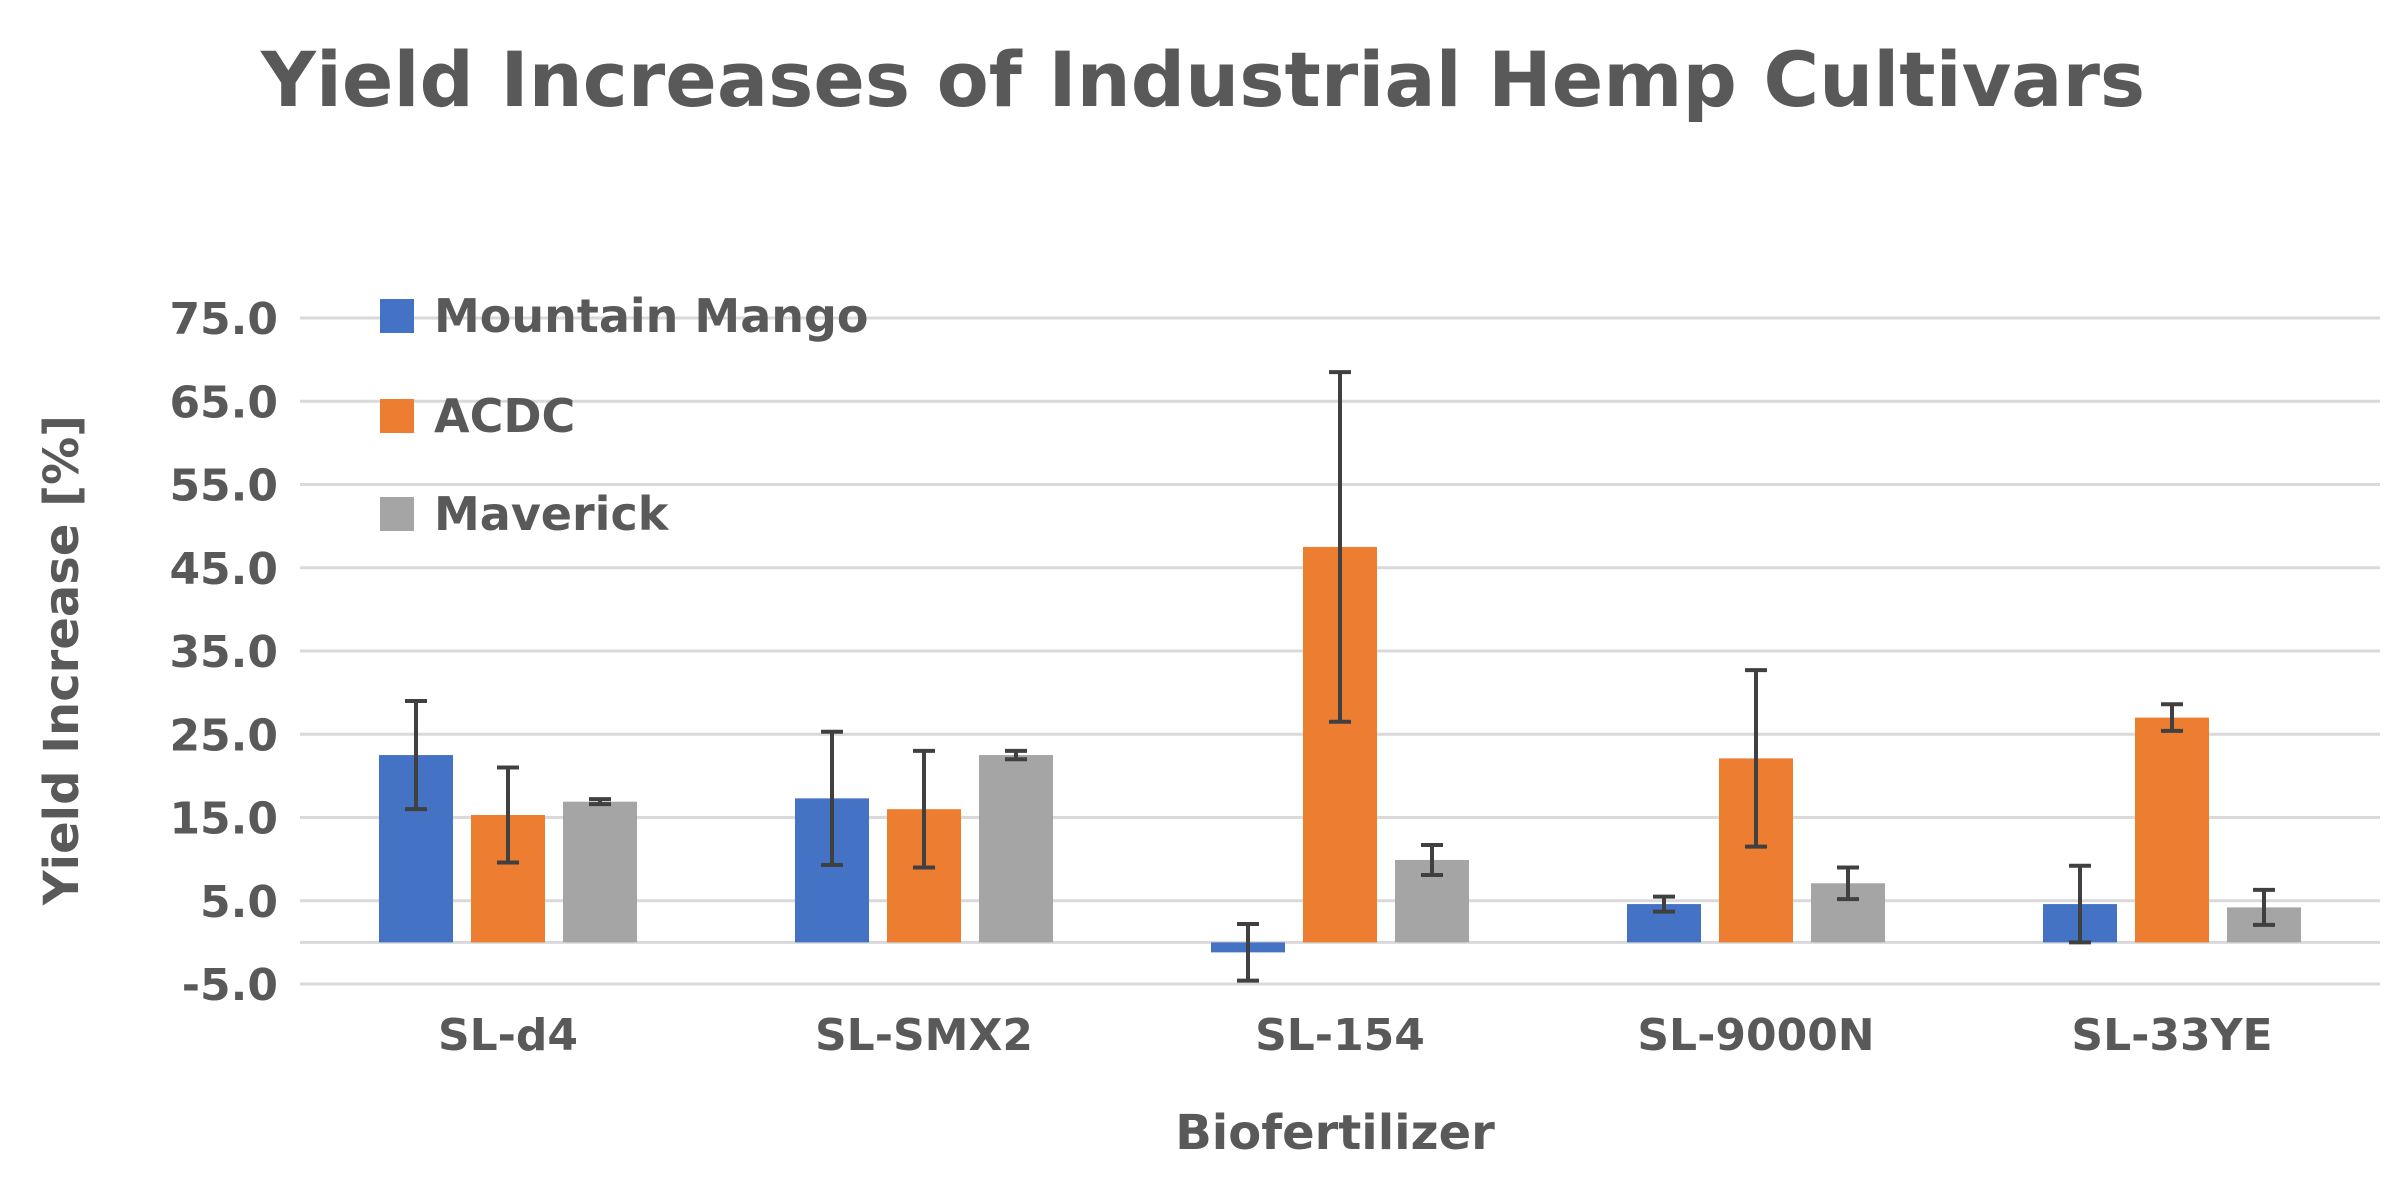  What do you see at coordinates (223, 402) in the screenshot?
I see `y-tick-label: 65.0` at bounding box center [223, 402].